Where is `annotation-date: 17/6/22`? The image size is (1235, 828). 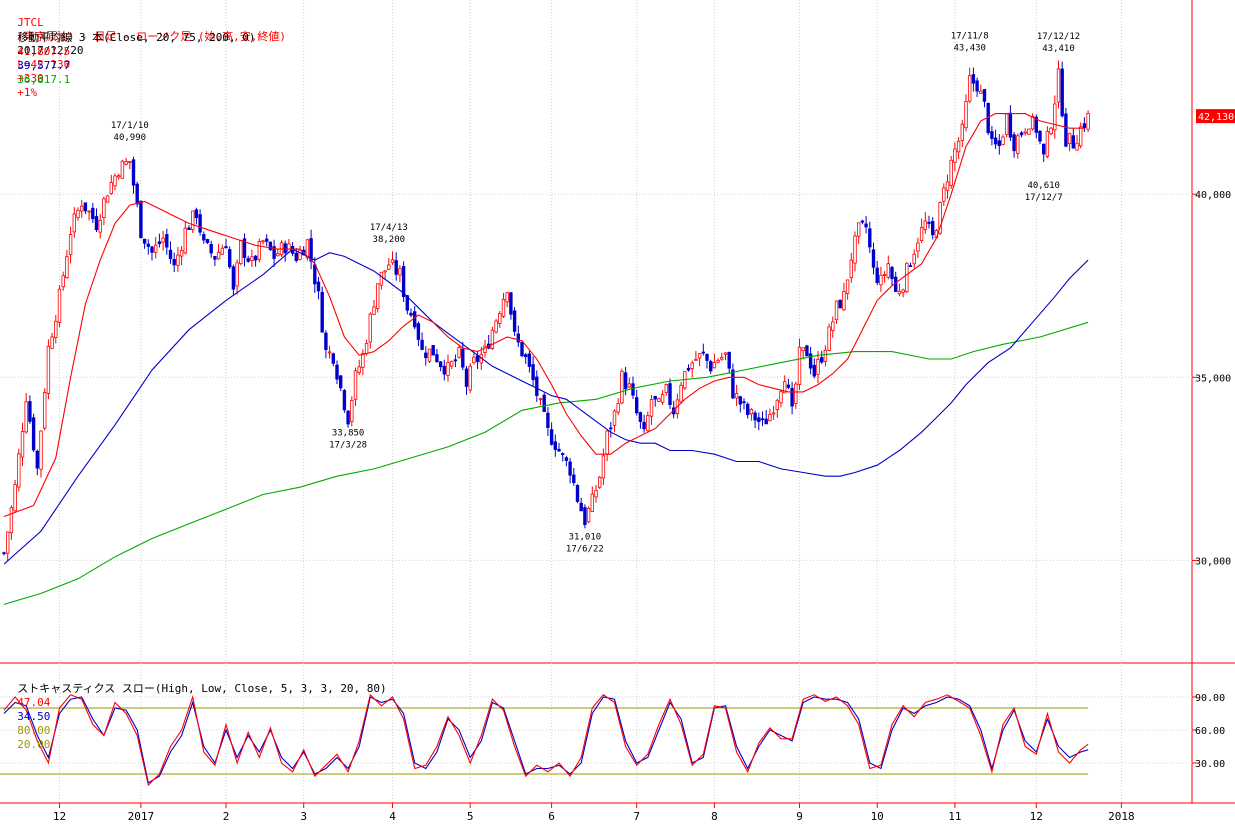 annotation-date: 17/6/22 is located at coordinates (585, 549).